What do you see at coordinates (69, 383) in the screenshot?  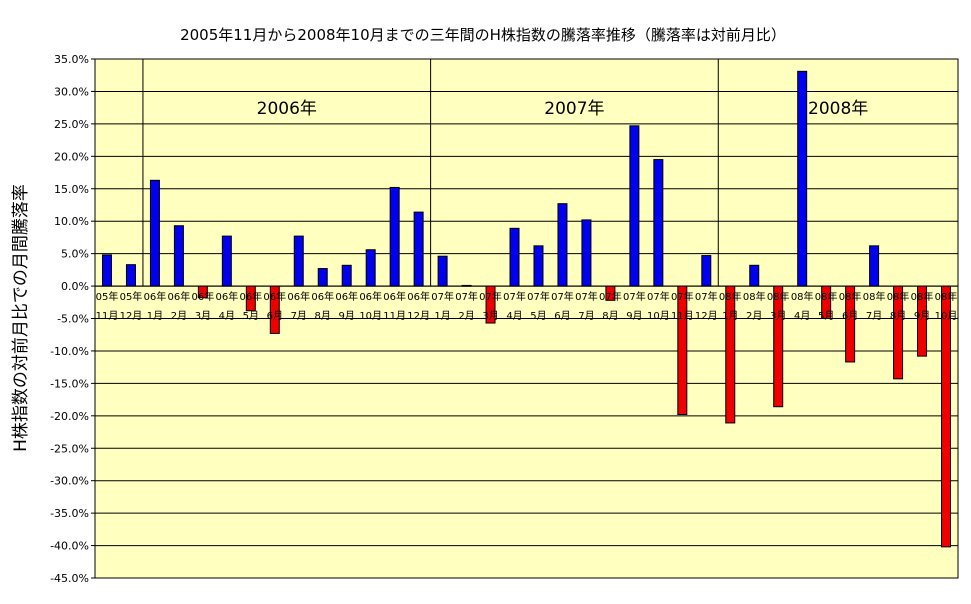 I see `y-tick-label: -15.0%` at bounding box center [69, 383].